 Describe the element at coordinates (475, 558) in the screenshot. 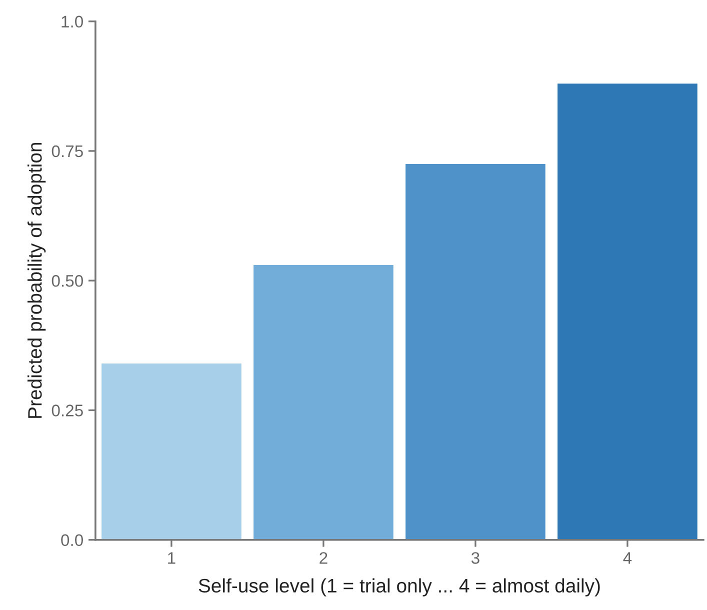

I see `x-tick-label: 3` at that location.